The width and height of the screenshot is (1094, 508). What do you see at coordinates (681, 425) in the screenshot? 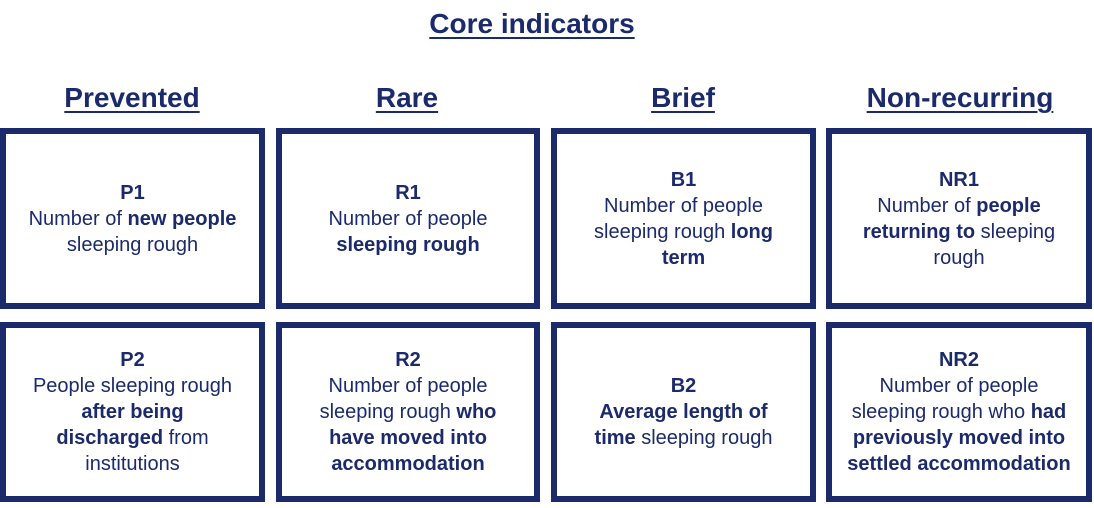
I see `description-emphasis: Average length of time` at bounding box center [681, 425].